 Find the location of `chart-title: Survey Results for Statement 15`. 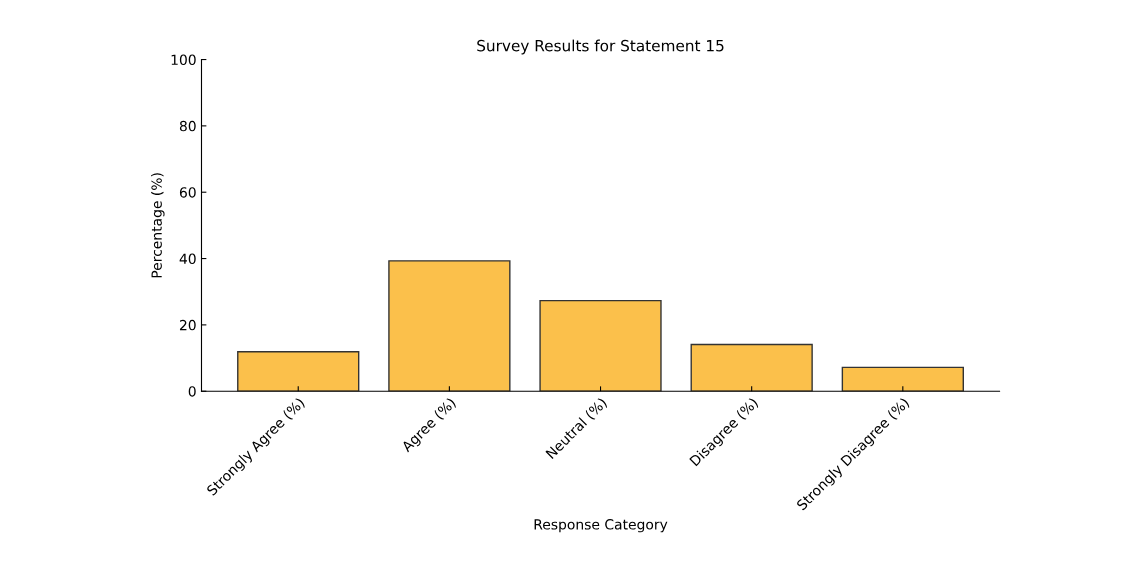

chart-title: Survey Results for Statement 15 is located at coordinates (600, 47).